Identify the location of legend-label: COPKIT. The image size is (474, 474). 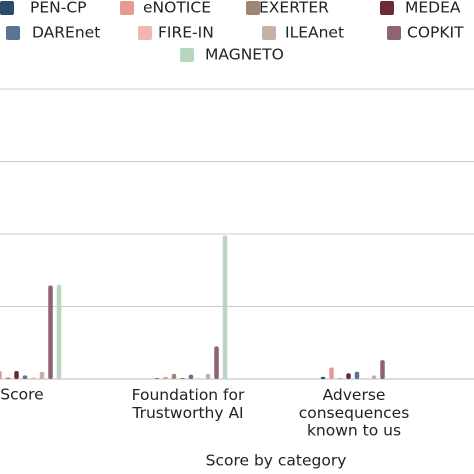
(435, 33).